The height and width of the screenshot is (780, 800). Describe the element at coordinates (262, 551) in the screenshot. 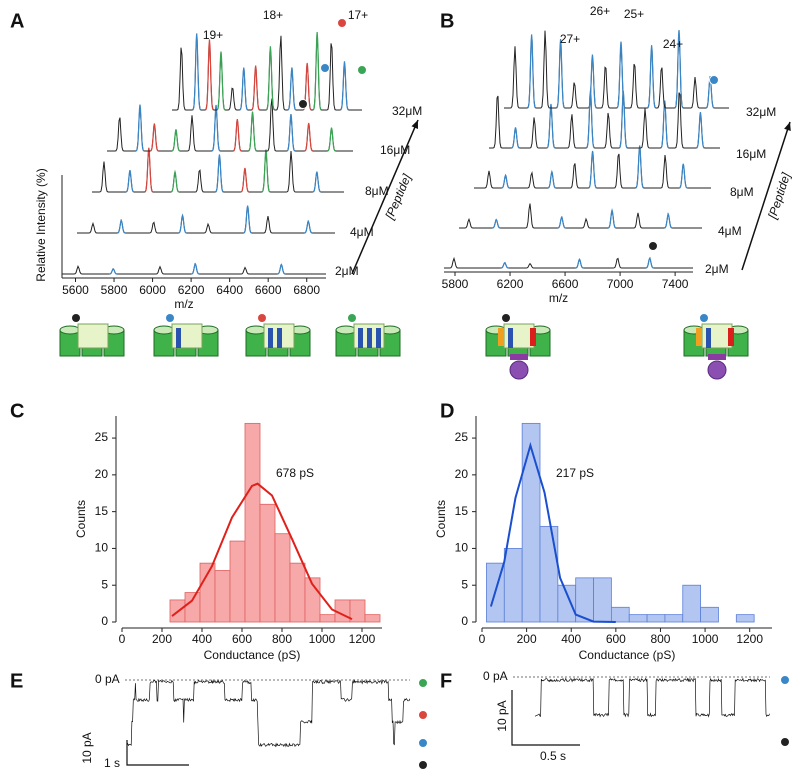

I see `fit-curve` at that location.